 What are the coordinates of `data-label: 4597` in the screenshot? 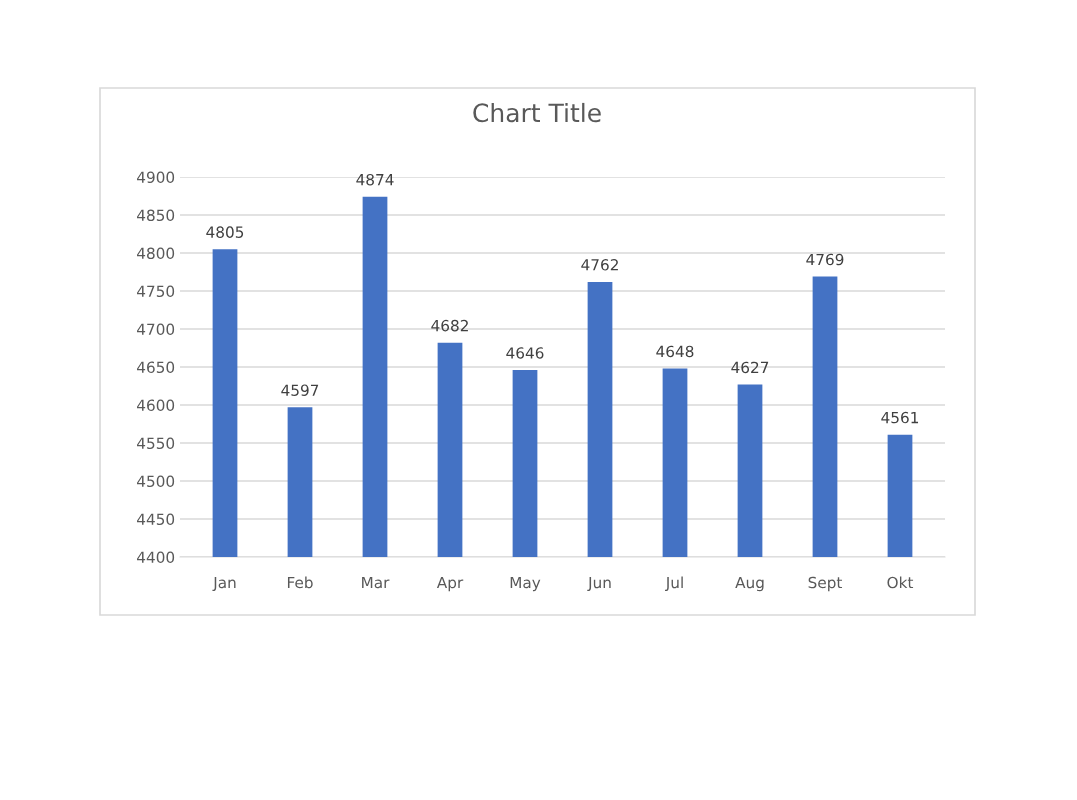 It's located at (300, 390).